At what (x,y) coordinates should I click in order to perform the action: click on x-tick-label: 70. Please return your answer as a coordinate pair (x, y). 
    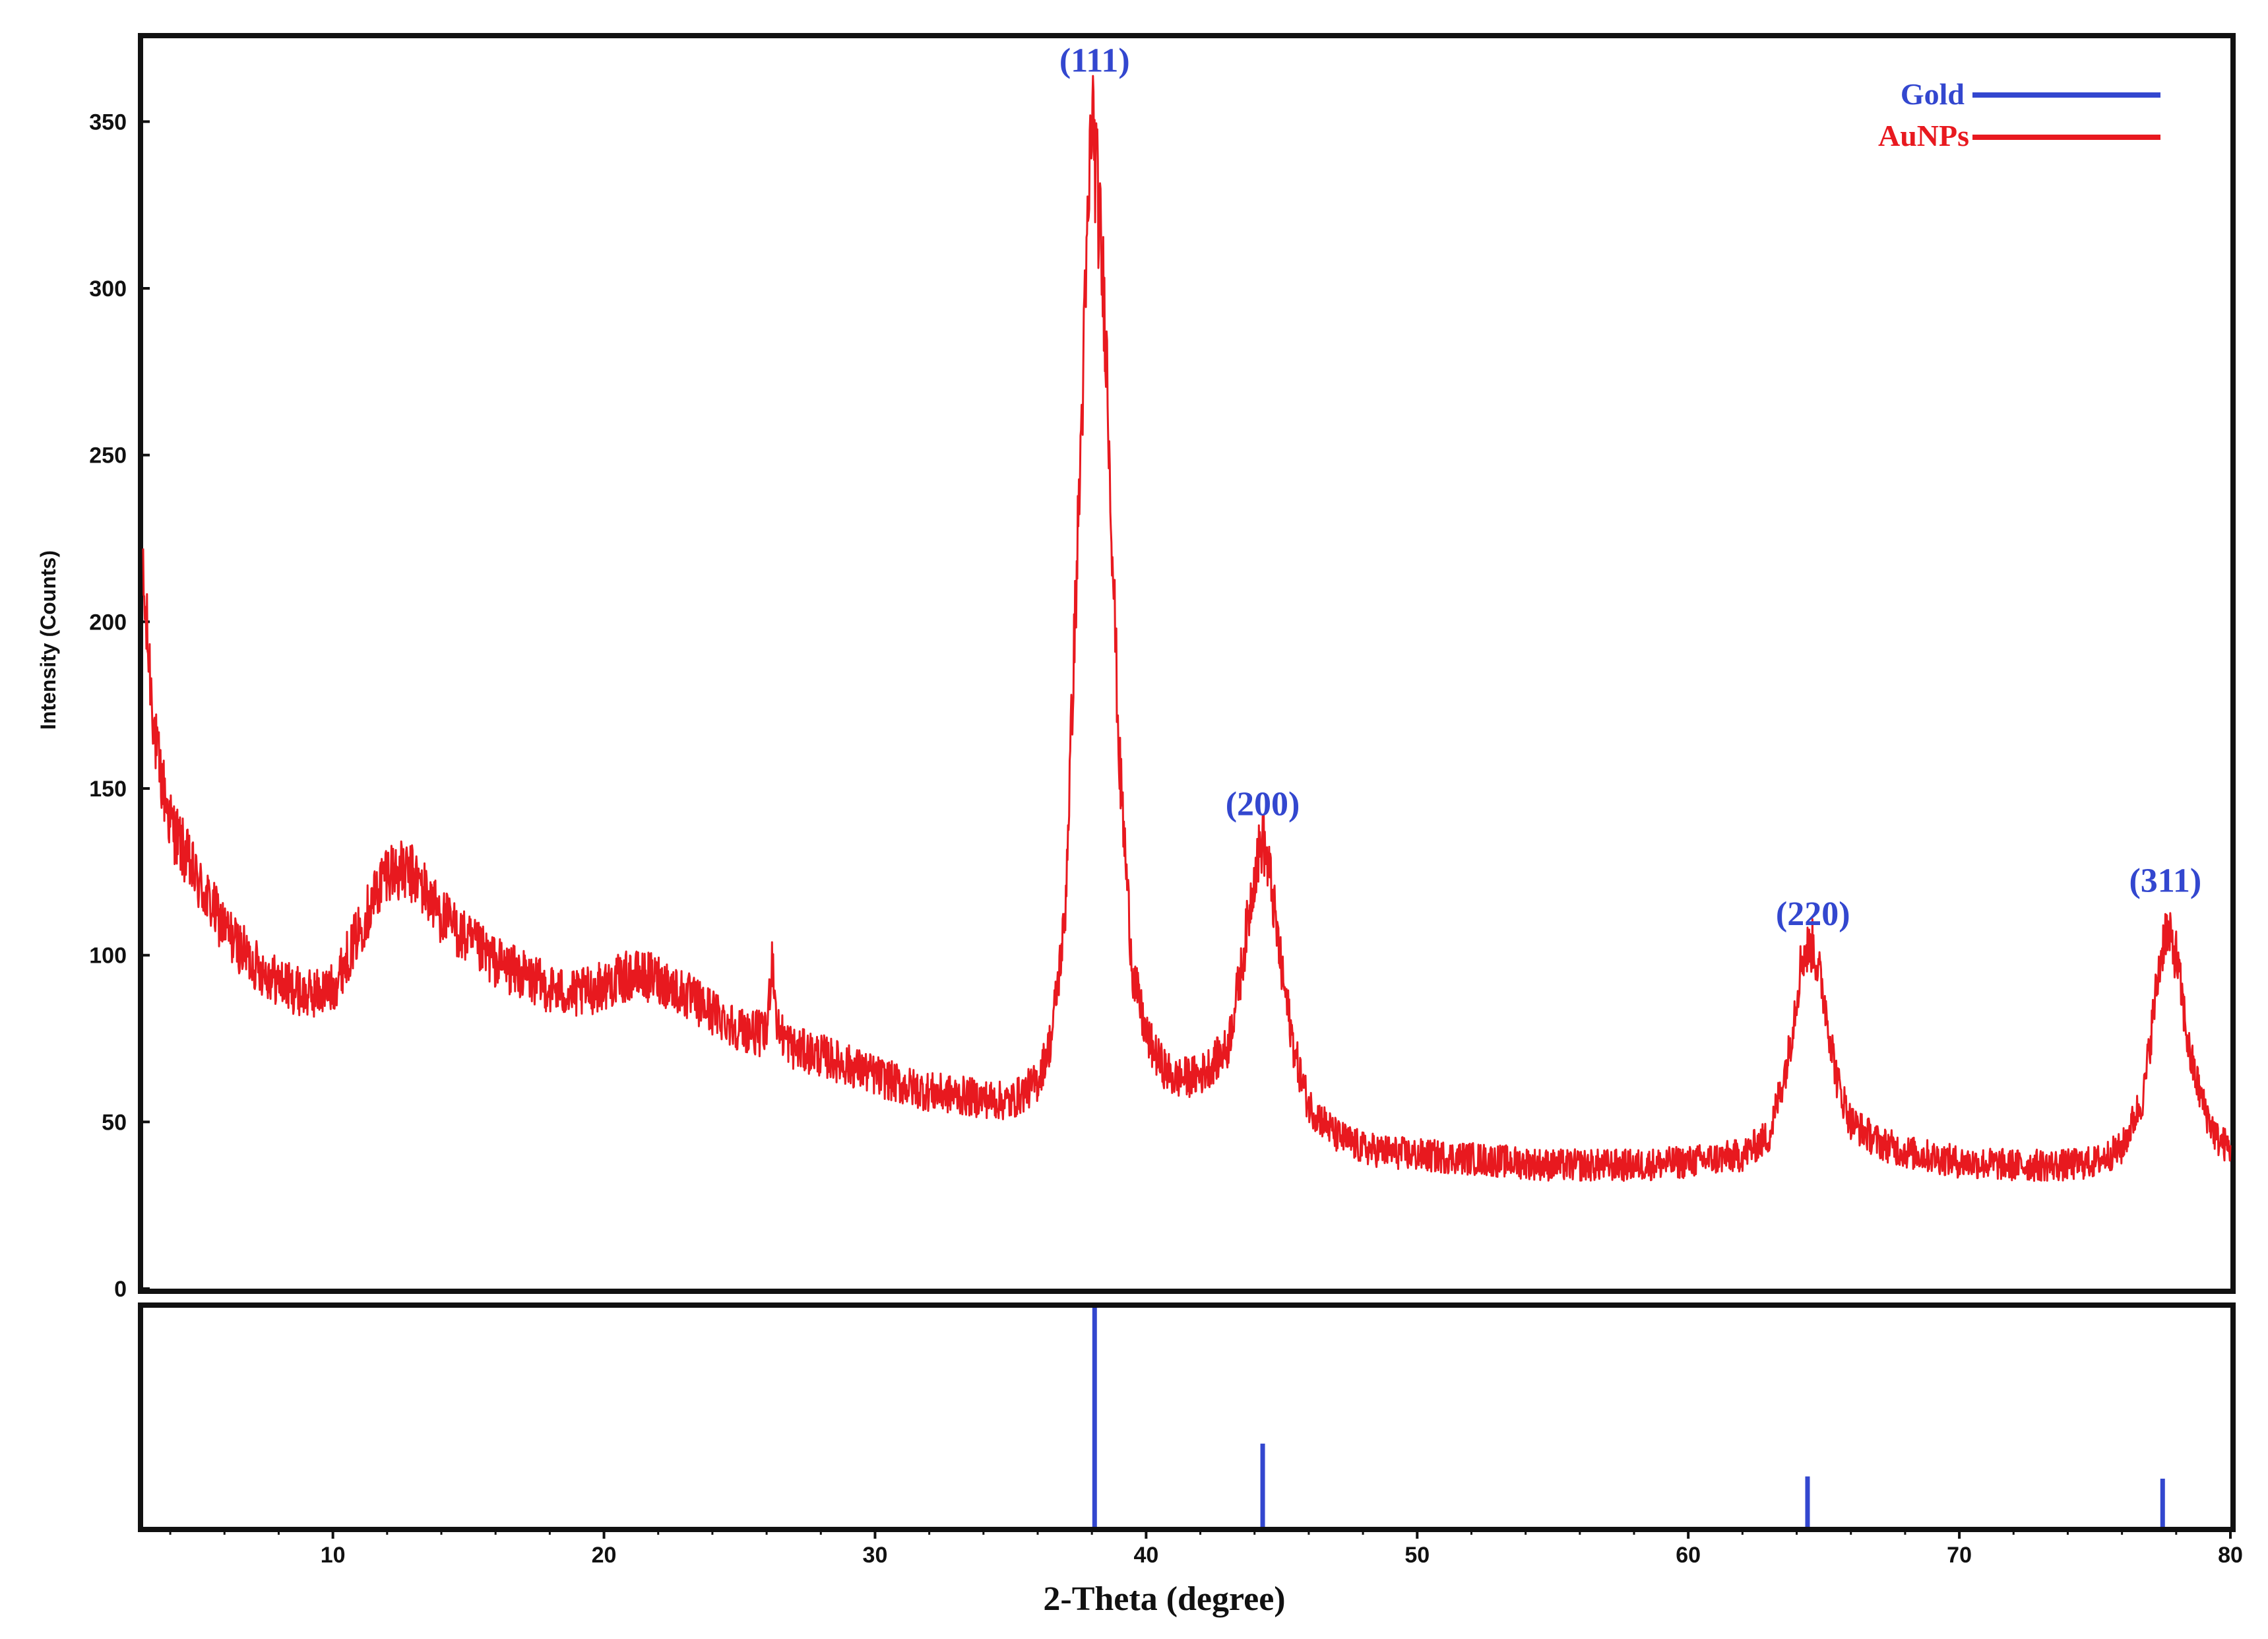
    Looking at the image, I should click on (1959, 1555).